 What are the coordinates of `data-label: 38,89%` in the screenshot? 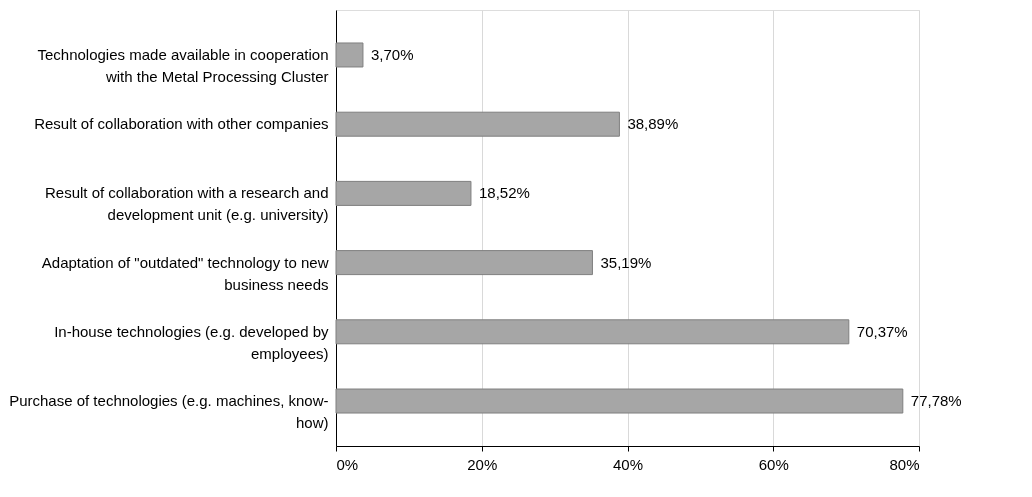 It's located at (653, 124).